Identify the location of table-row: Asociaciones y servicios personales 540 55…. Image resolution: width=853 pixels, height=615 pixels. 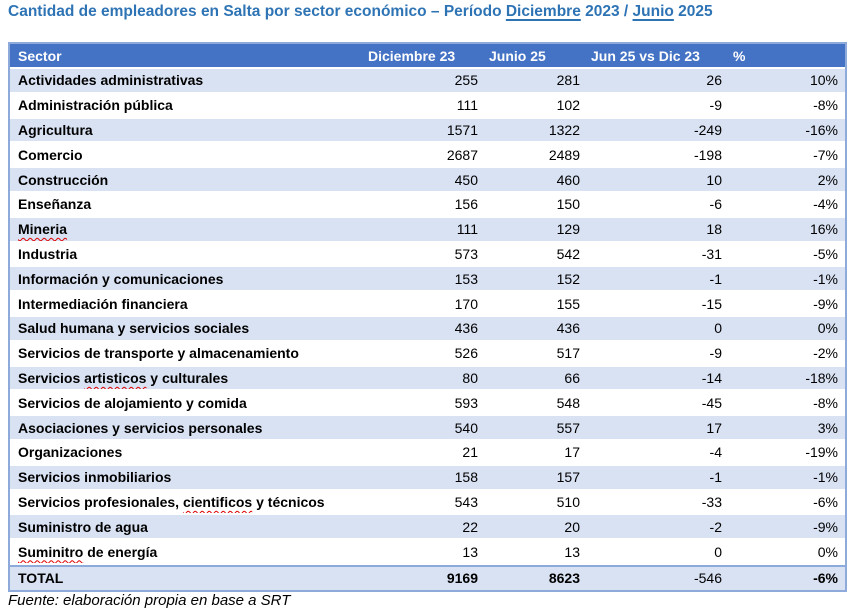
(427, 428).